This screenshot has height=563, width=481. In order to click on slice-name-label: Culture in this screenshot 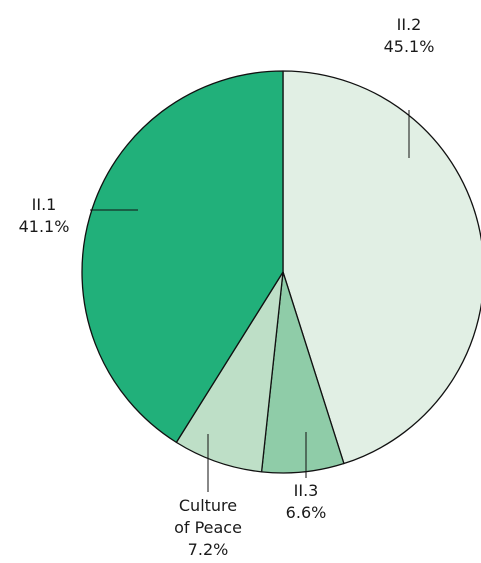, I will do `click(208, 505)`.